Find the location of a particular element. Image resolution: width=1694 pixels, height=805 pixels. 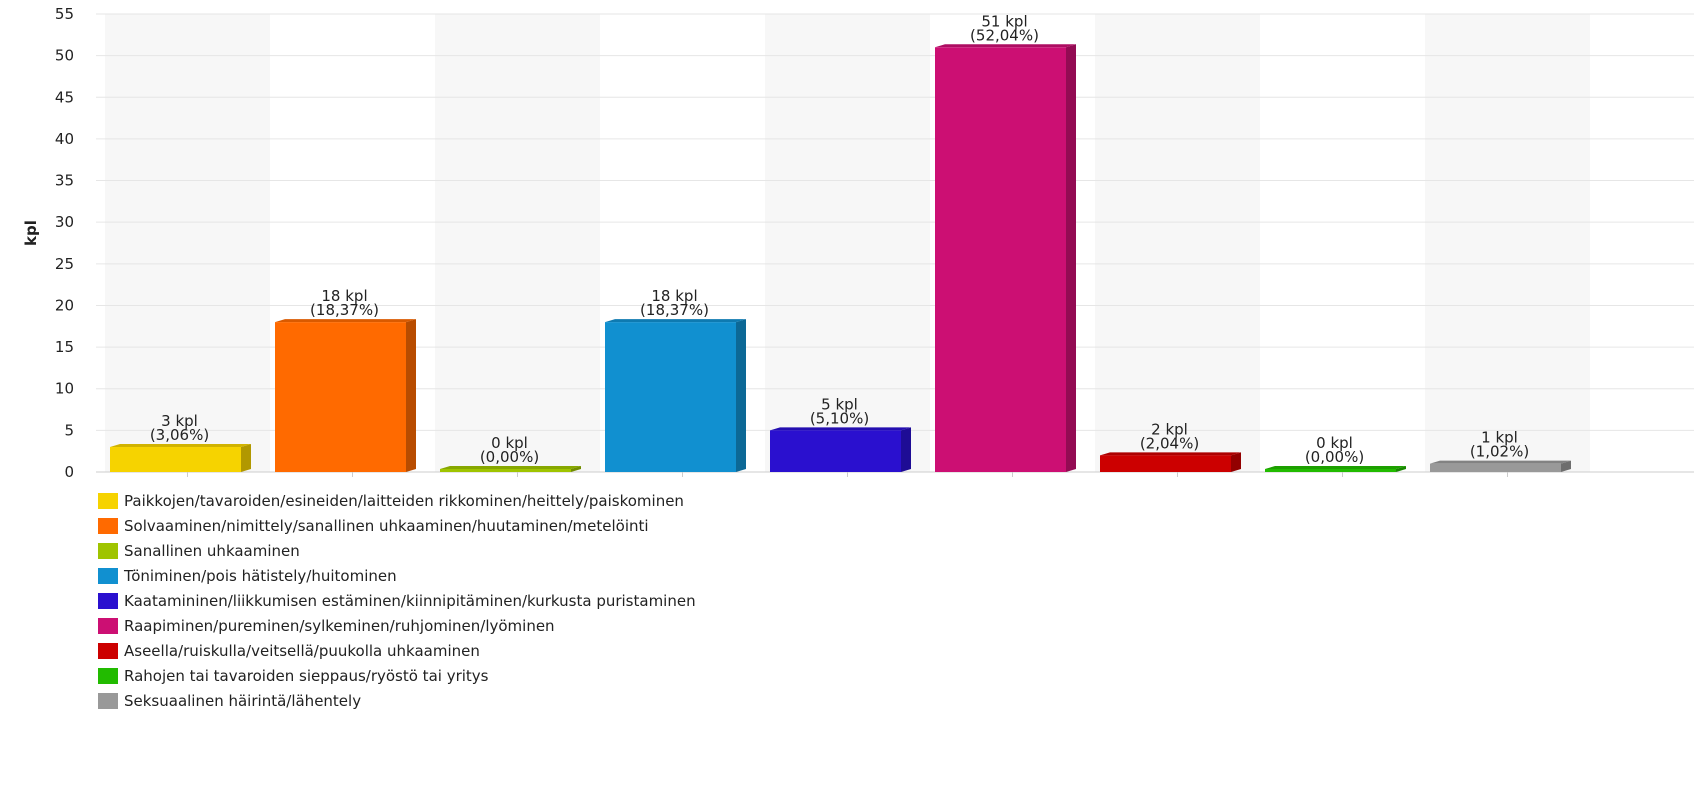

y-tick-label: 5 is located at coordinates (69, 430).